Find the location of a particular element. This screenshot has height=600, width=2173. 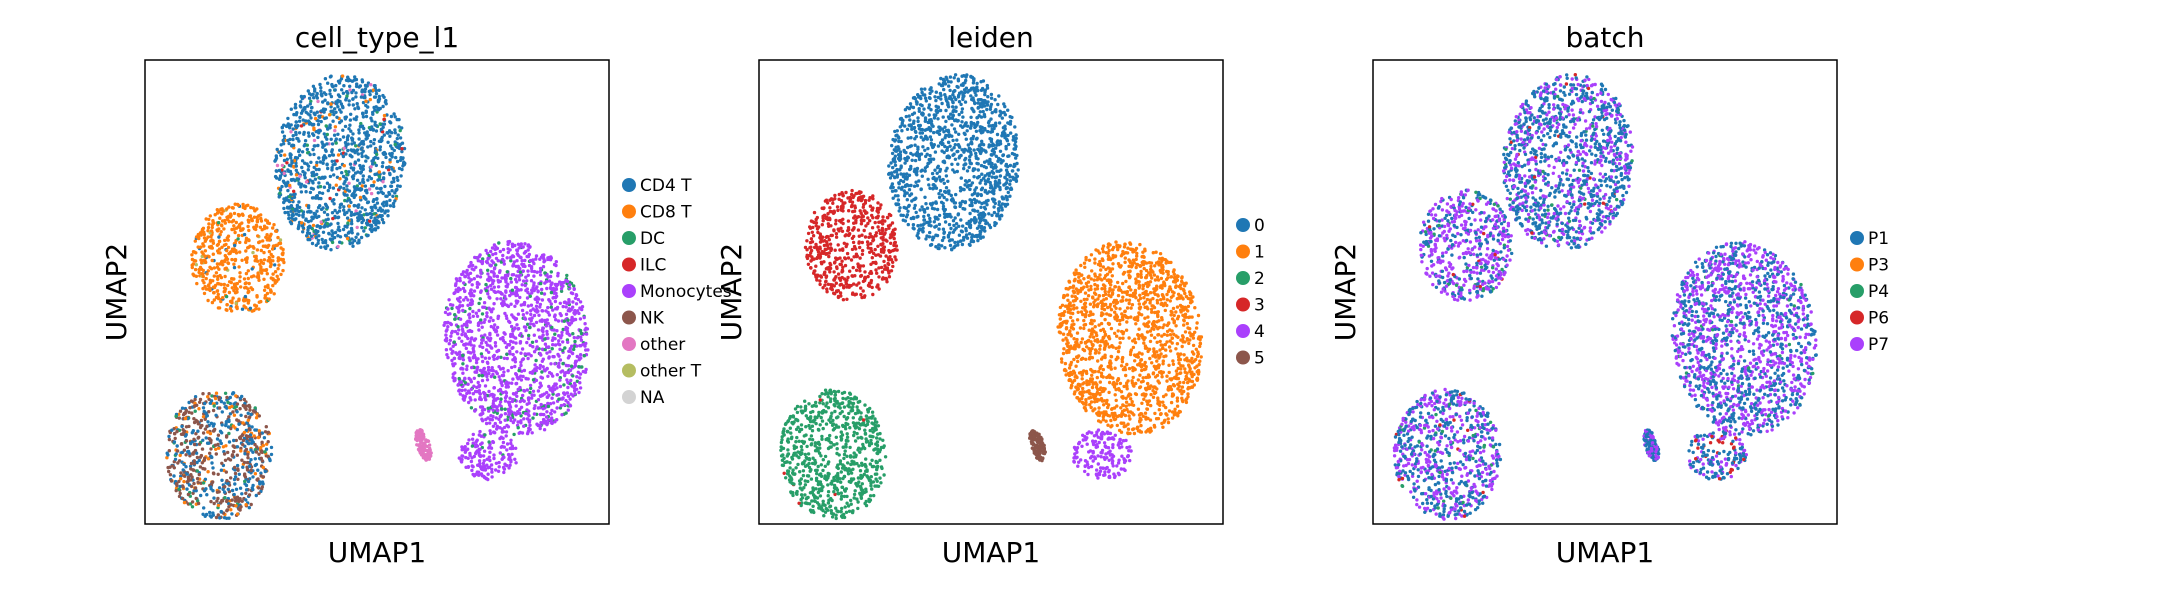

legend-entry: CD8 T is located at coordinates (657, 213).